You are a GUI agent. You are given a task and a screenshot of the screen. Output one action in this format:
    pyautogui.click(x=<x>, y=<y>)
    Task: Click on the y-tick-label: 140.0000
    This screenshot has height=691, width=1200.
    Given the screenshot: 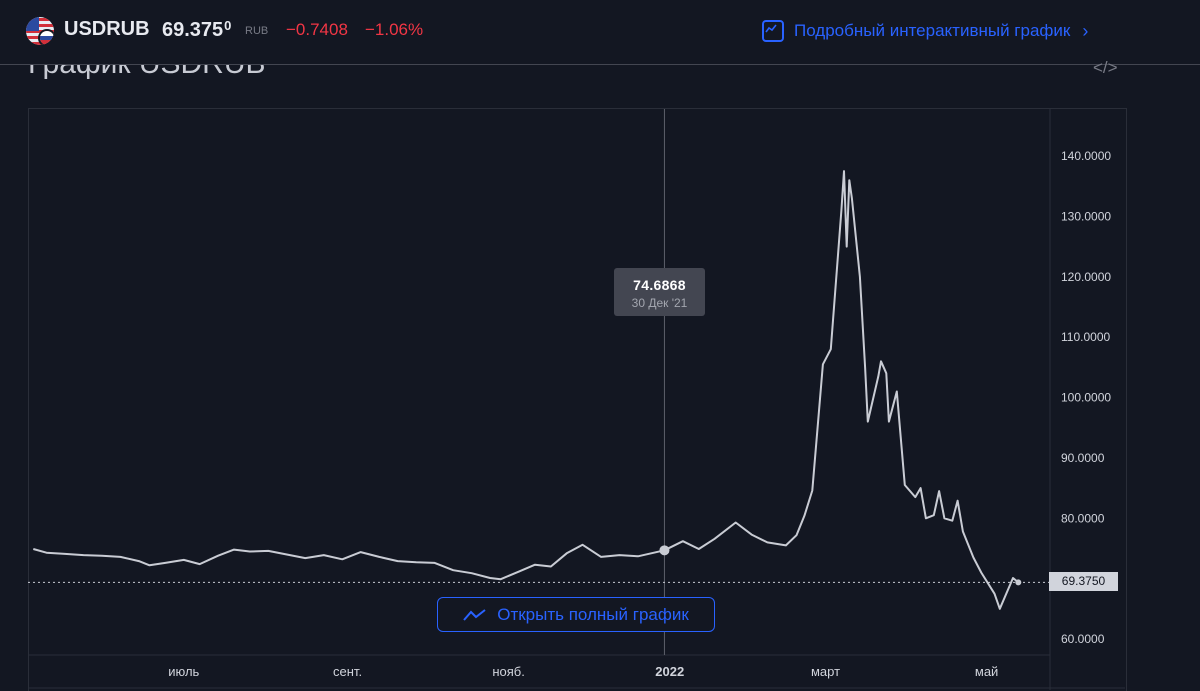 What is the action you would take?
    pyautogui.click(x=1086, y=156)
    